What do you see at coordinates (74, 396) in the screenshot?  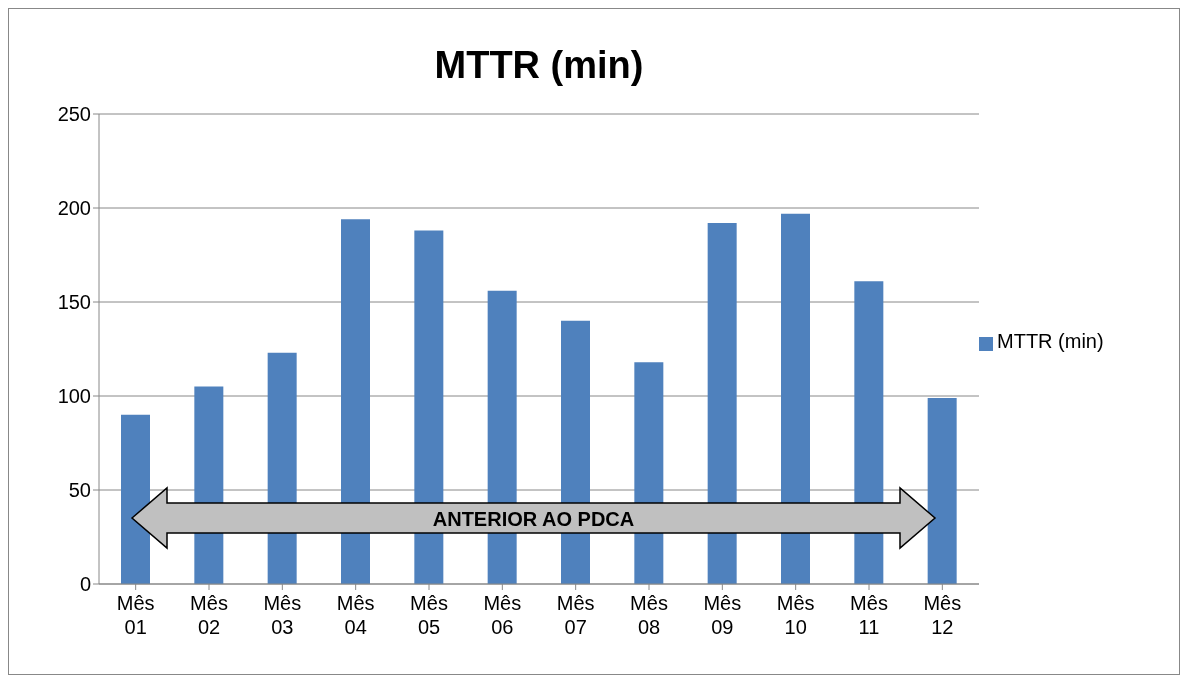 I see `y-tick-label: 100` at bounding box center [74, 396].